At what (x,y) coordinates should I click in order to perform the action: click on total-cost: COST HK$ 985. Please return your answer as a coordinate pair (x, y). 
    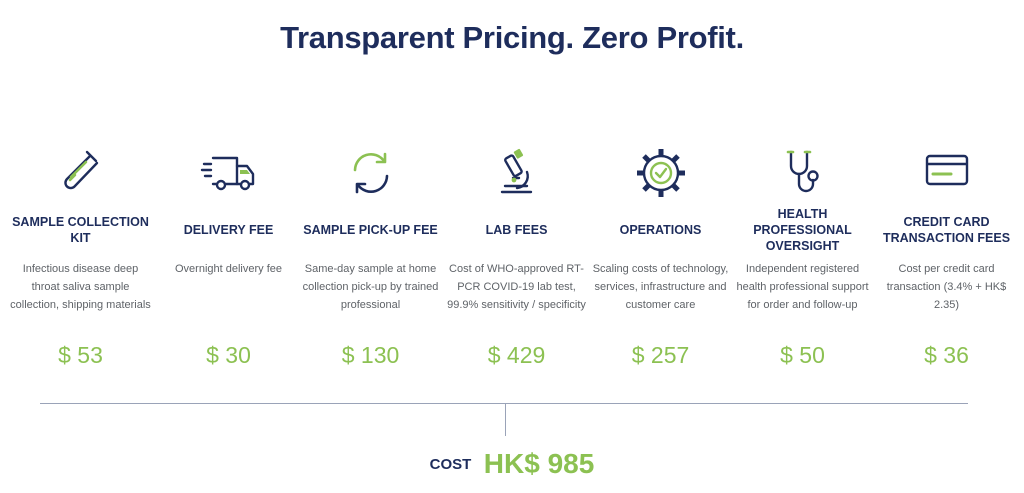
    Looking at the image, I should click on (512, 464).